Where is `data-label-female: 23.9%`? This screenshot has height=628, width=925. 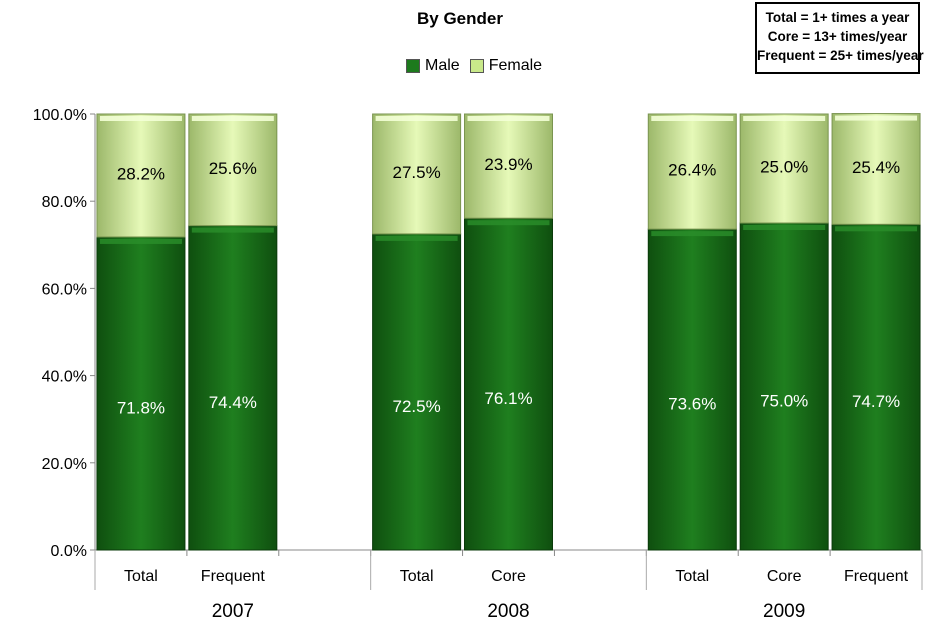 data-label-female: 23.9% is located at coordinates (508, 164).